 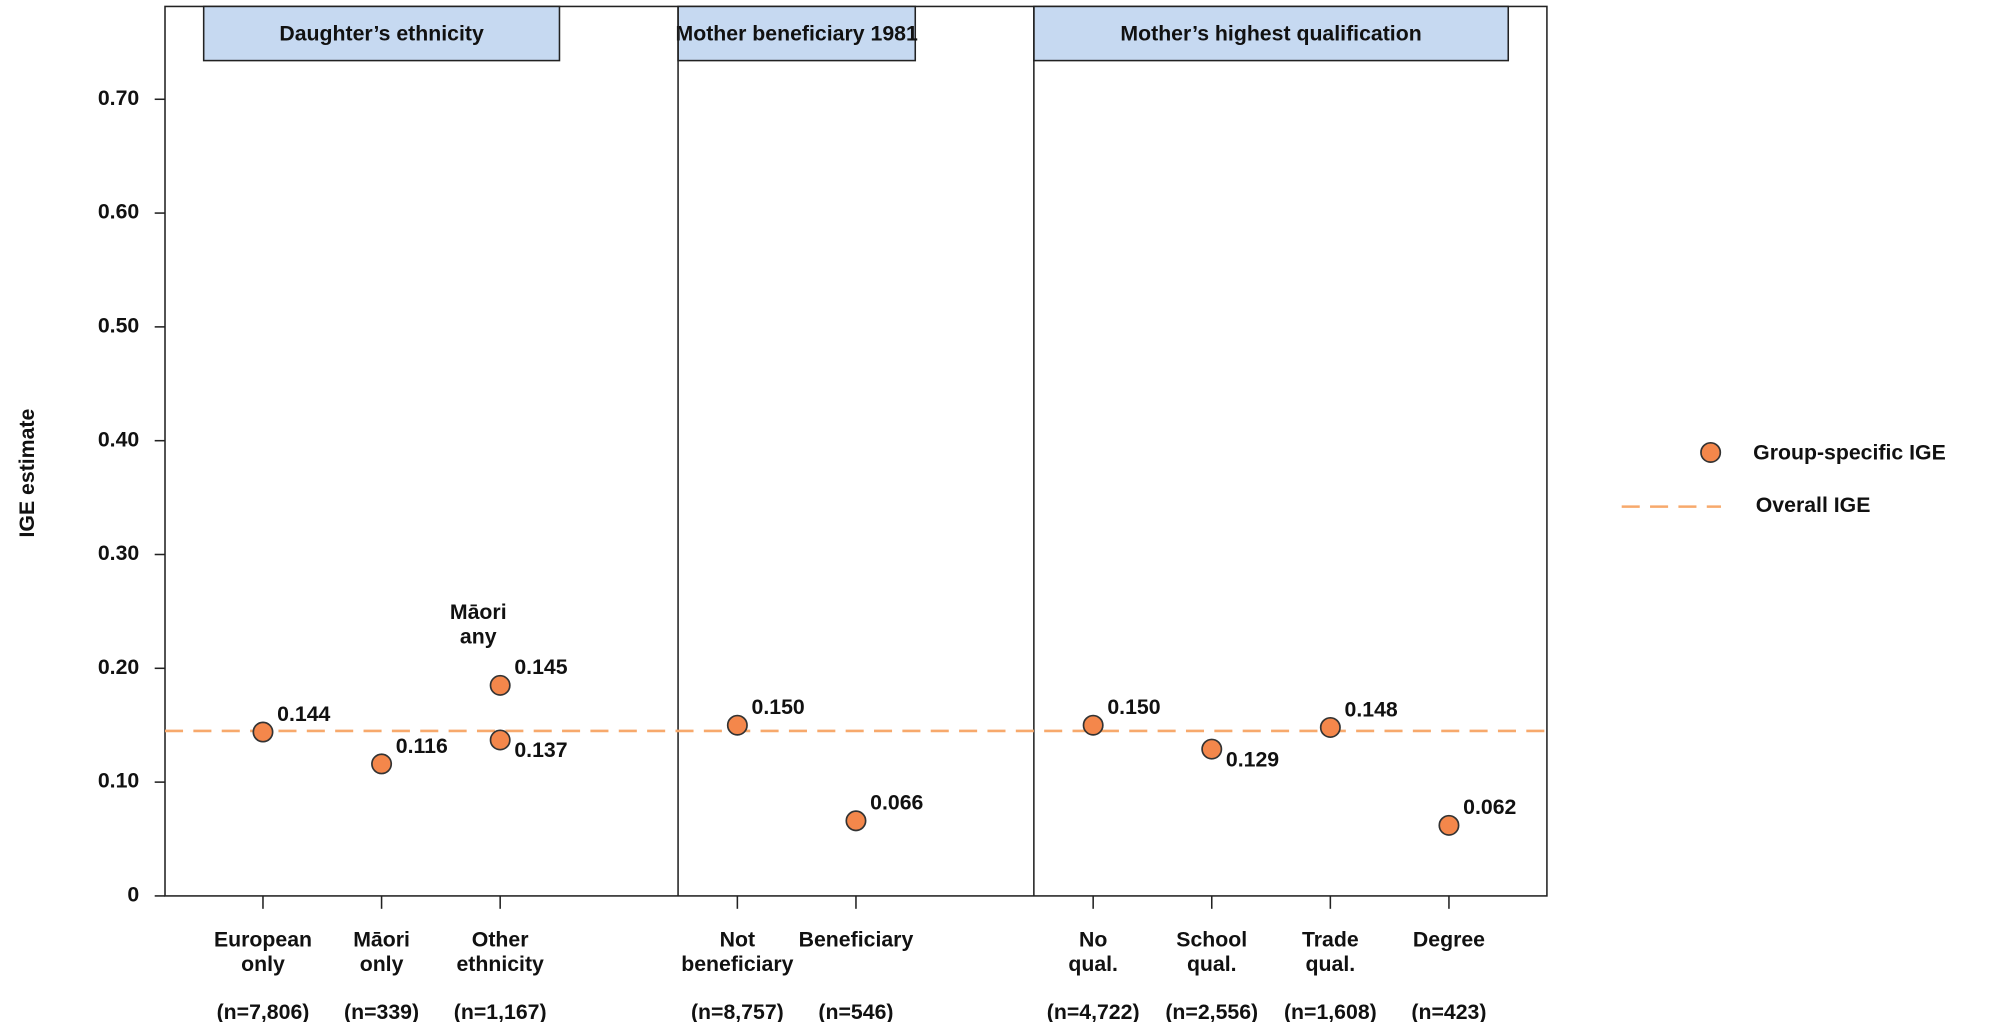 What do you see at coordinates (500, 964) in the screenshot?
I see `x-tick-label: ethnicity` at bounding box center [500, 964].